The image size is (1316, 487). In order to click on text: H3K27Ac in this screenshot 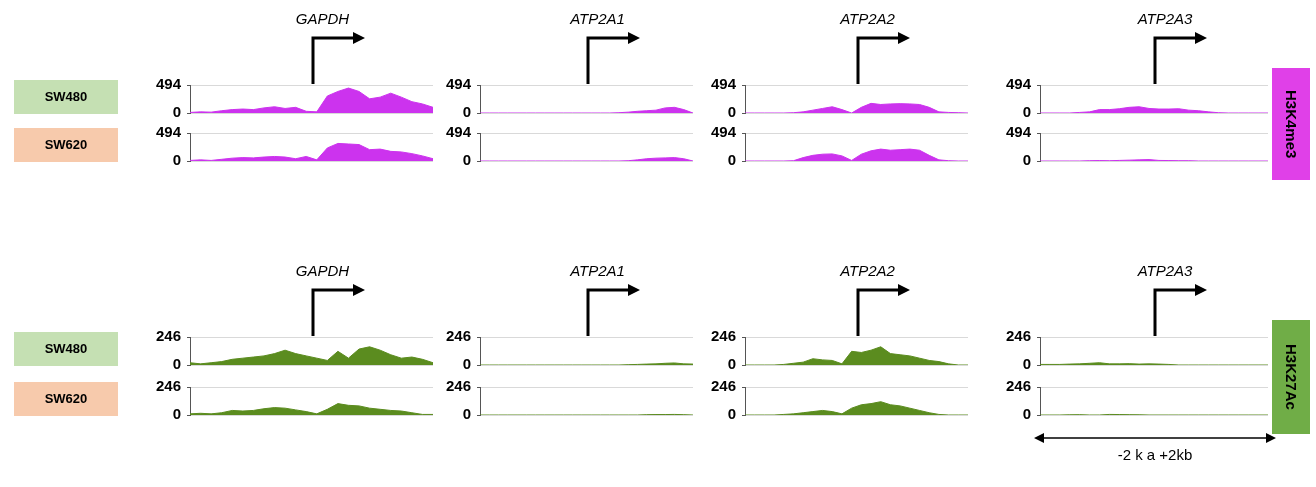, I will do `click(1291, 377)`.